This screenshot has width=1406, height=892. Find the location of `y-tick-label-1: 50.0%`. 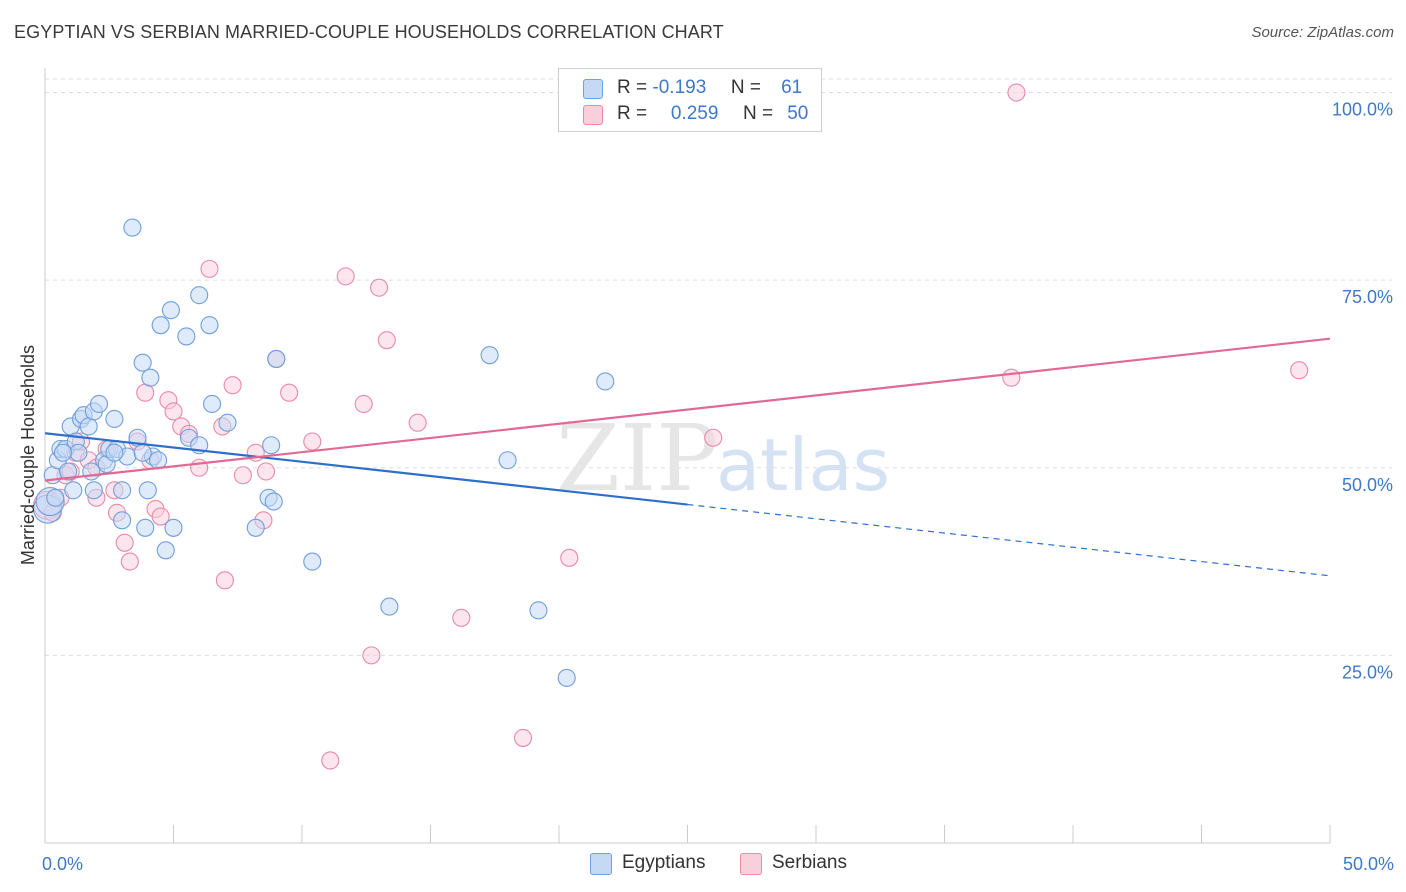

y-tick-label-1: 50.0% is located at coordinates (1367, 485).